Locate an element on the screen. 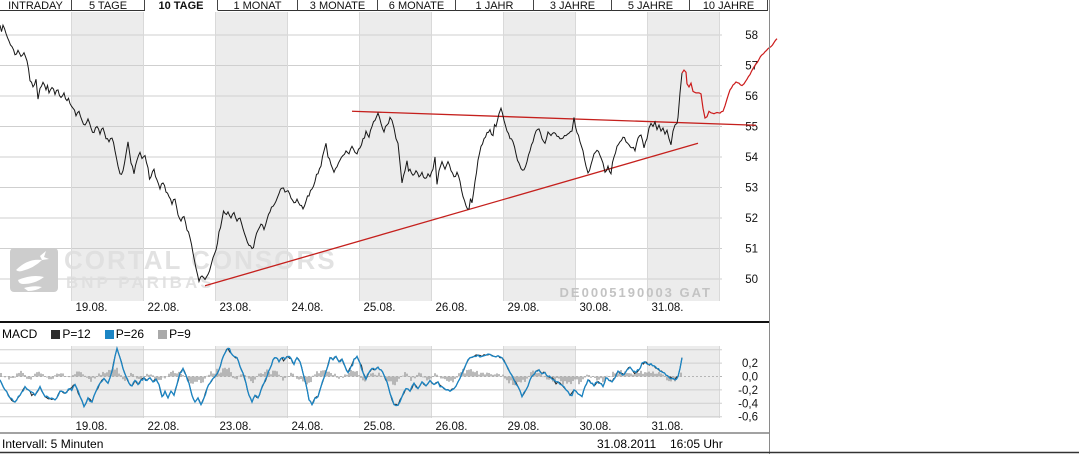  tab-3-monate: 3 MONATE is located at coordinates (338, 5).